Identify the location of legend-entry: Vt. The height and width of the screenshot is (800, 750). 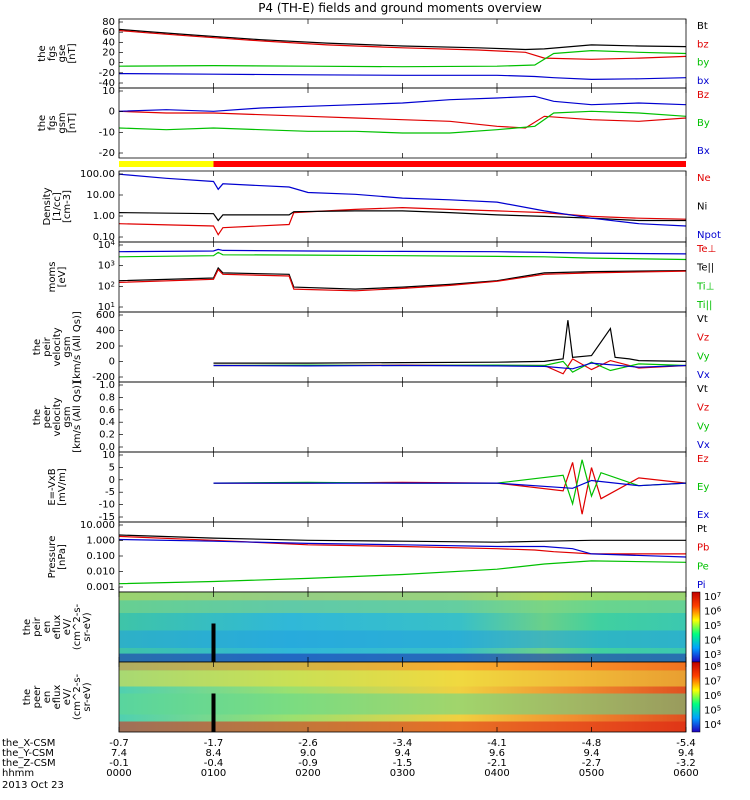
(702, 389).